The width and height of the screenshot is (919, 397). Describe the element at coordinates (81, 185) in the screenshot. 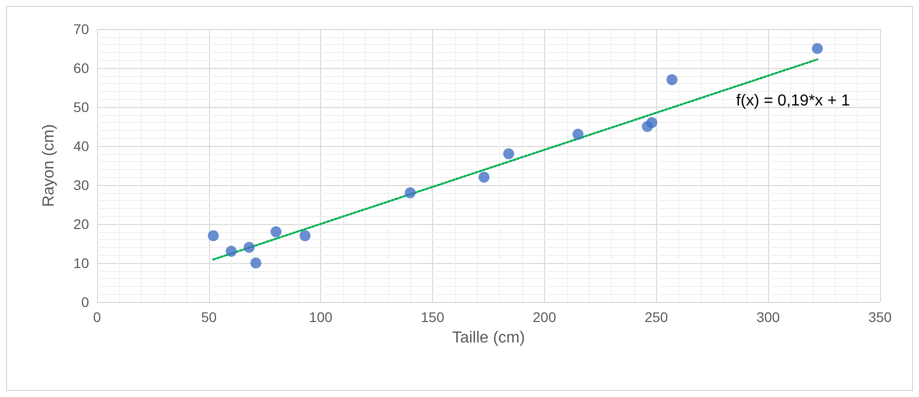

I see `y-tick-label: 30` at that location.